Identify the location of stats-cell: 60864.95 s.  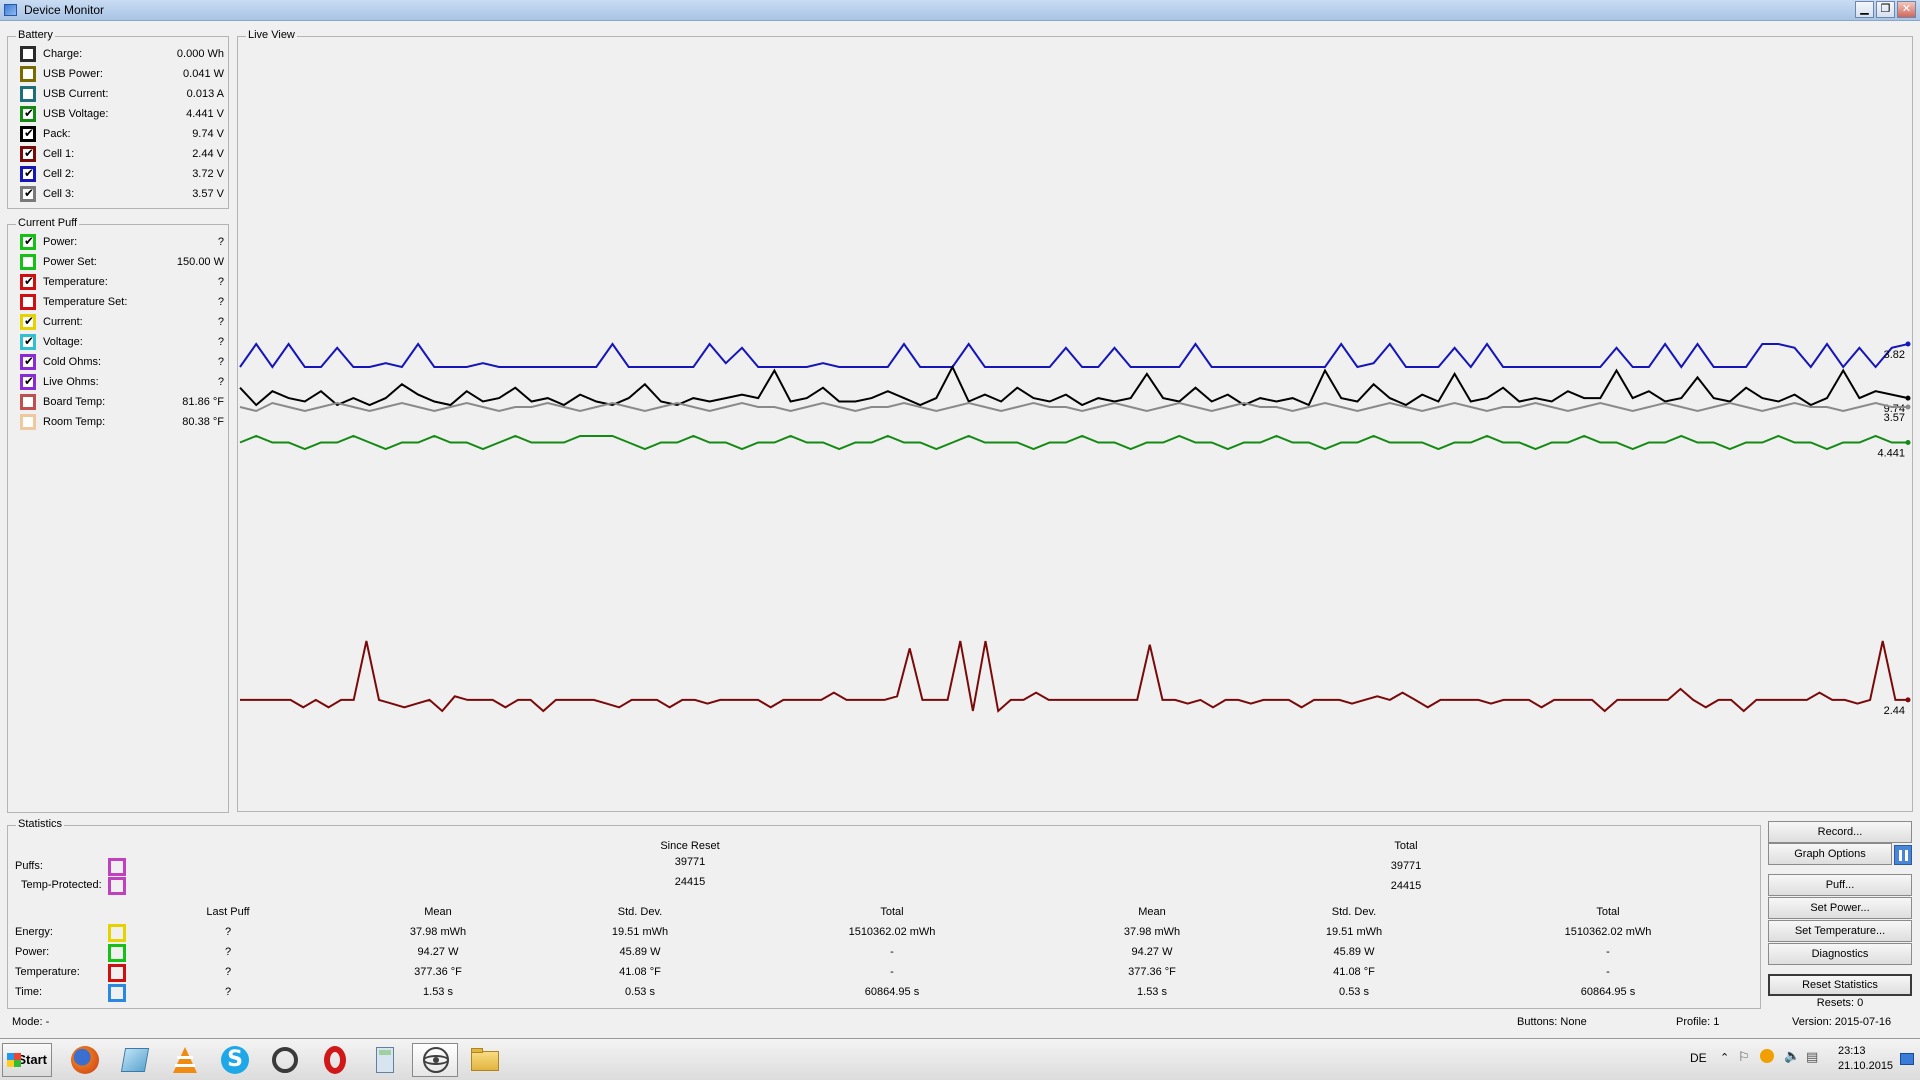
(892, 992).